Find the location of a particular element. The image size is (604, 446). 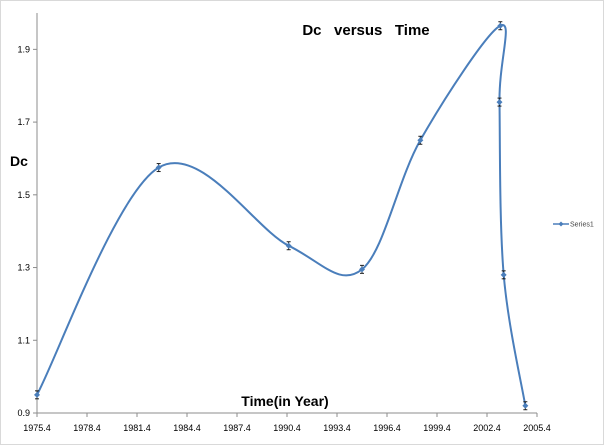

x-tick-label: 2005.4 is located at coordinates (537, 428).